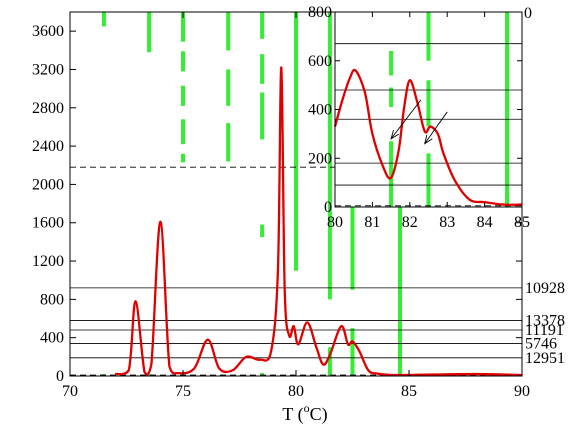  What do you see at coordinates (320, 110) in the screenshot?
I see `inset-y-tick-label-2: 400` at bounding box center [320, 110].